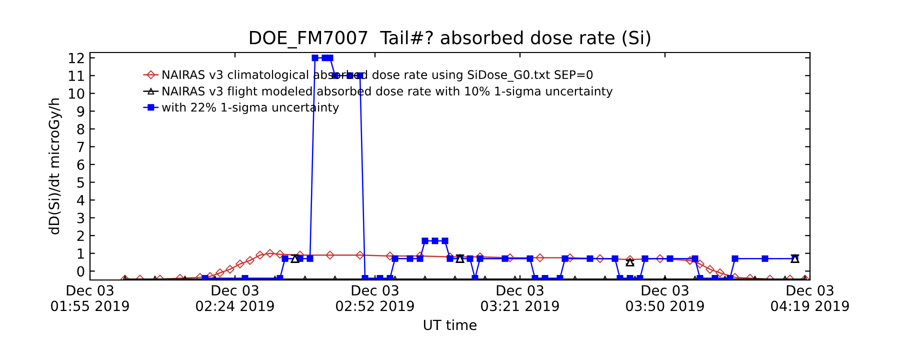 The height and width of the screenshot is (350, 900). Describe the element at coordinates (80, 182) in the screenshot. I see `y-tick-label: 5` at that location.